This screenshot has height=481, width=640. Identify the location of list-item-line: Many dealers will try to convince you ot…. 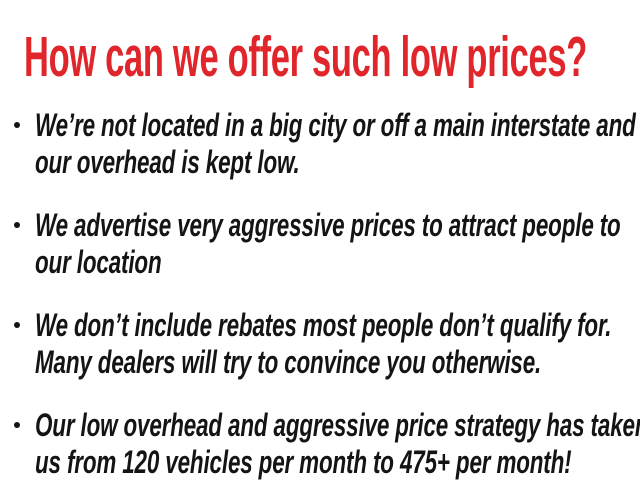
(288, 362).